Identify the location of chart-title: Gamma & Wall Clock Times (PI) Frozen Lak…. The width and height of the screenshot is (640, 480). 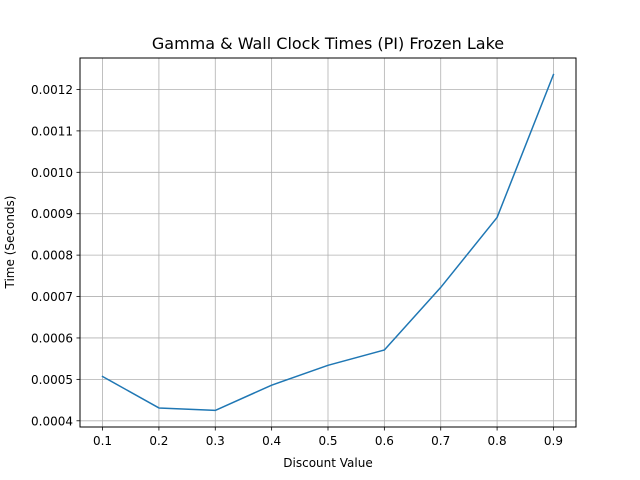
(328, 43).